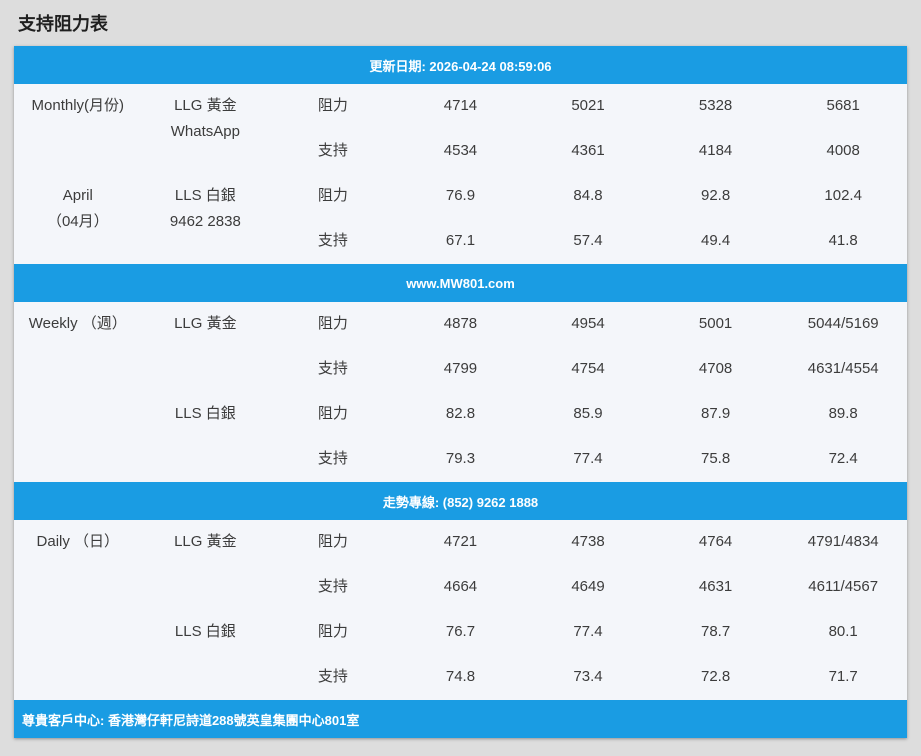 The image size is (921, 756). I want to click on value-cell: 87.9, so click(715, 413).